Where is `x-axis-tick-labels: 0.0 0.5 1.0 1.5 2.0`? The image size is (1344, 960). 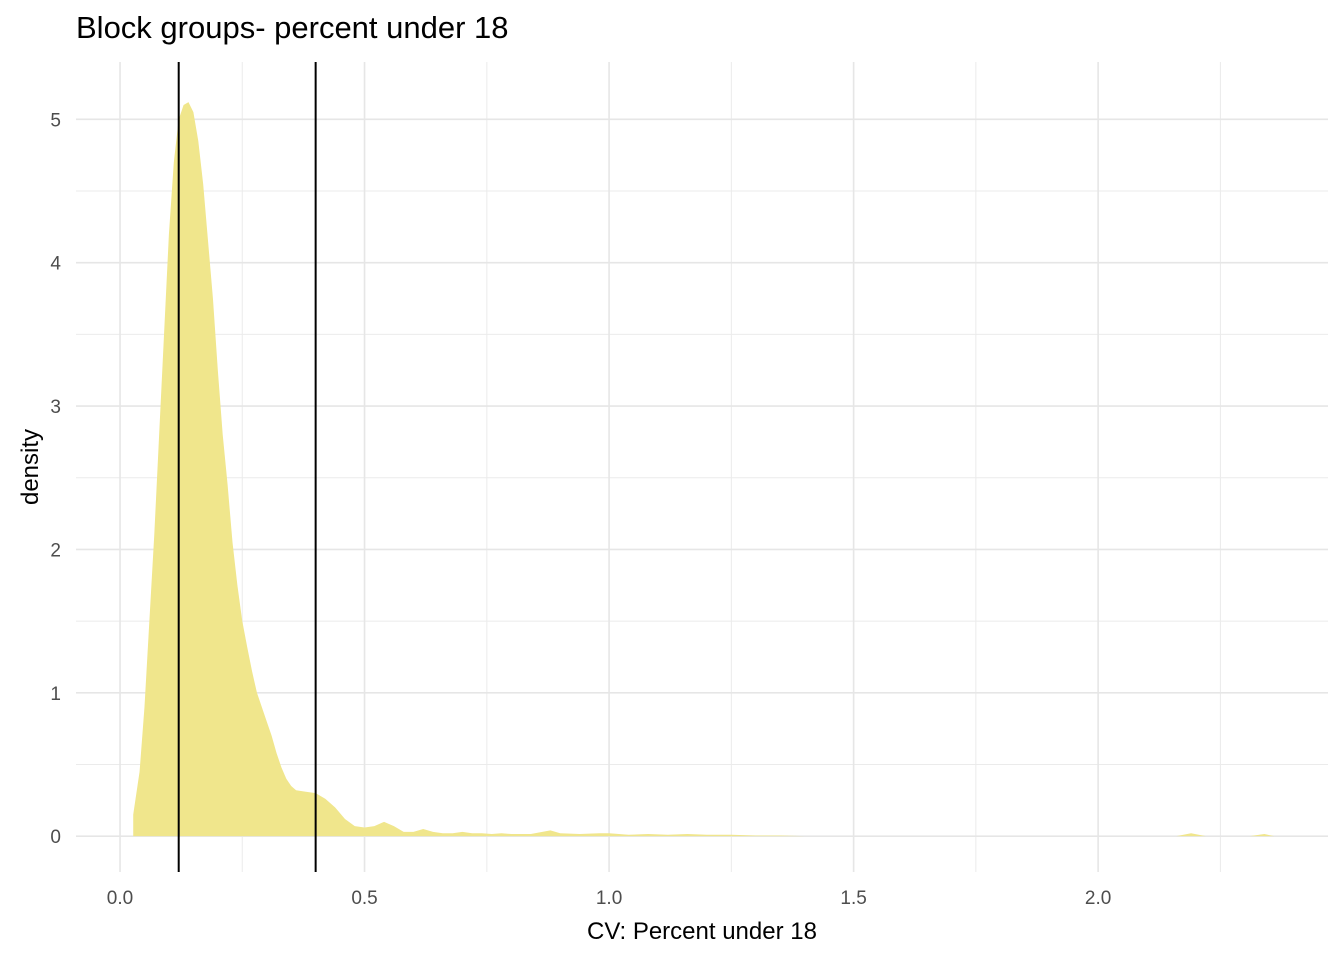 x-axis-tick-labels: 0.0 0.5 1.0 1.5 2.0 is located at coordinates (609, 898).